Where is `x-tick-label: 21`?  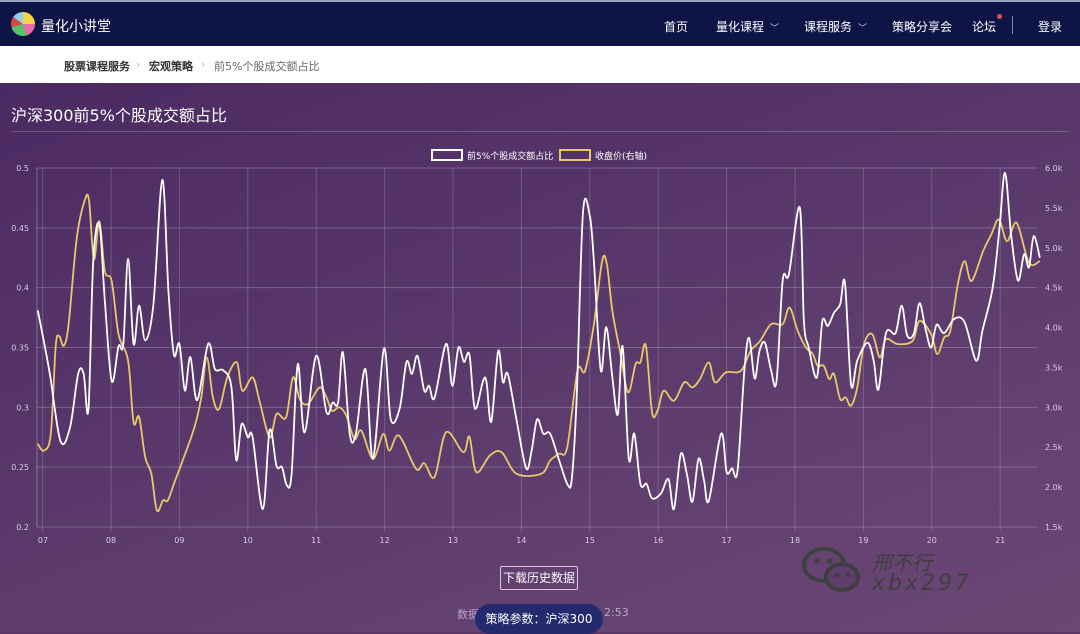
x-tick-label: 21 is located at coordinates (1000, 540).